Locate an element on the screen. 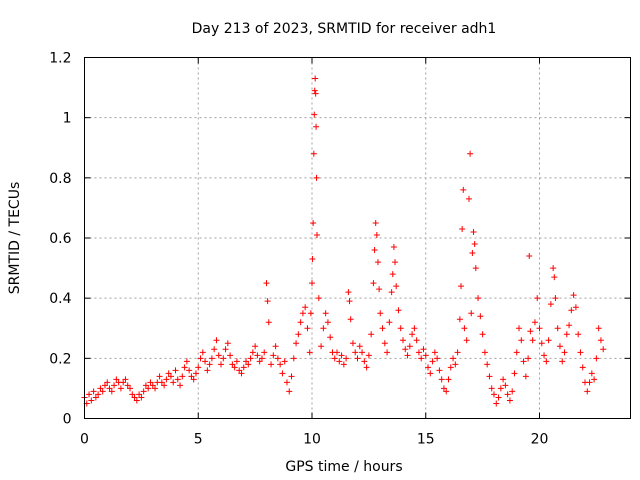 The image size is (640, 480). x-tick-label: 20 is located at coordinates (540, 440).